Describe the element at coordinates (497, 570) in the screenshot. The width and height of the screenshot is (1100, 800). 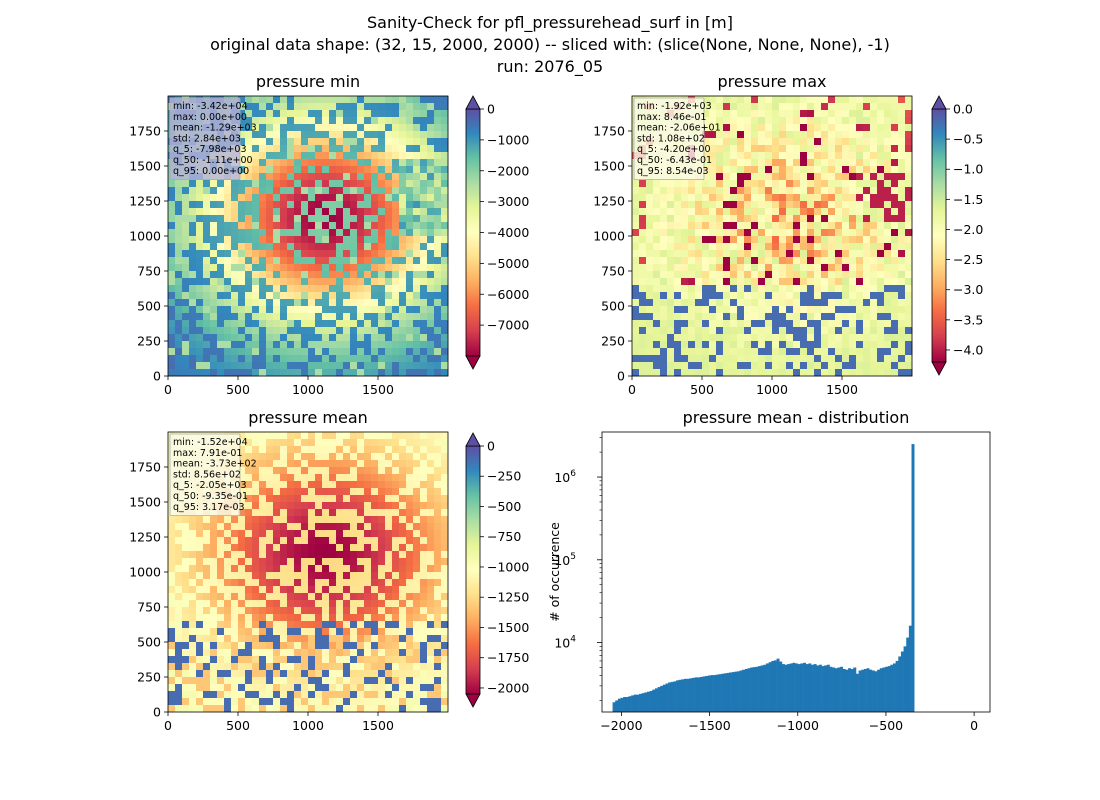
I see `colorbar: 0−250−500−750−1000−1250−1500−1750−2000` at that location.